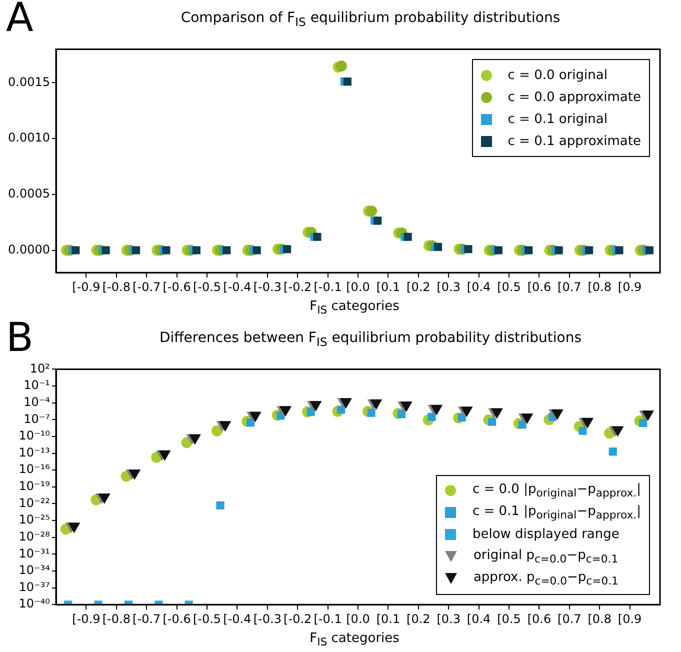 Image resolution: width=681 pixels, height=652 pixels. What do you see at coordinates (545, 557) in the screenshot?
I see `legend-label: original p$_{c=0.0}$−p$_{c=0.1}$` at bounding box center [545, 557].